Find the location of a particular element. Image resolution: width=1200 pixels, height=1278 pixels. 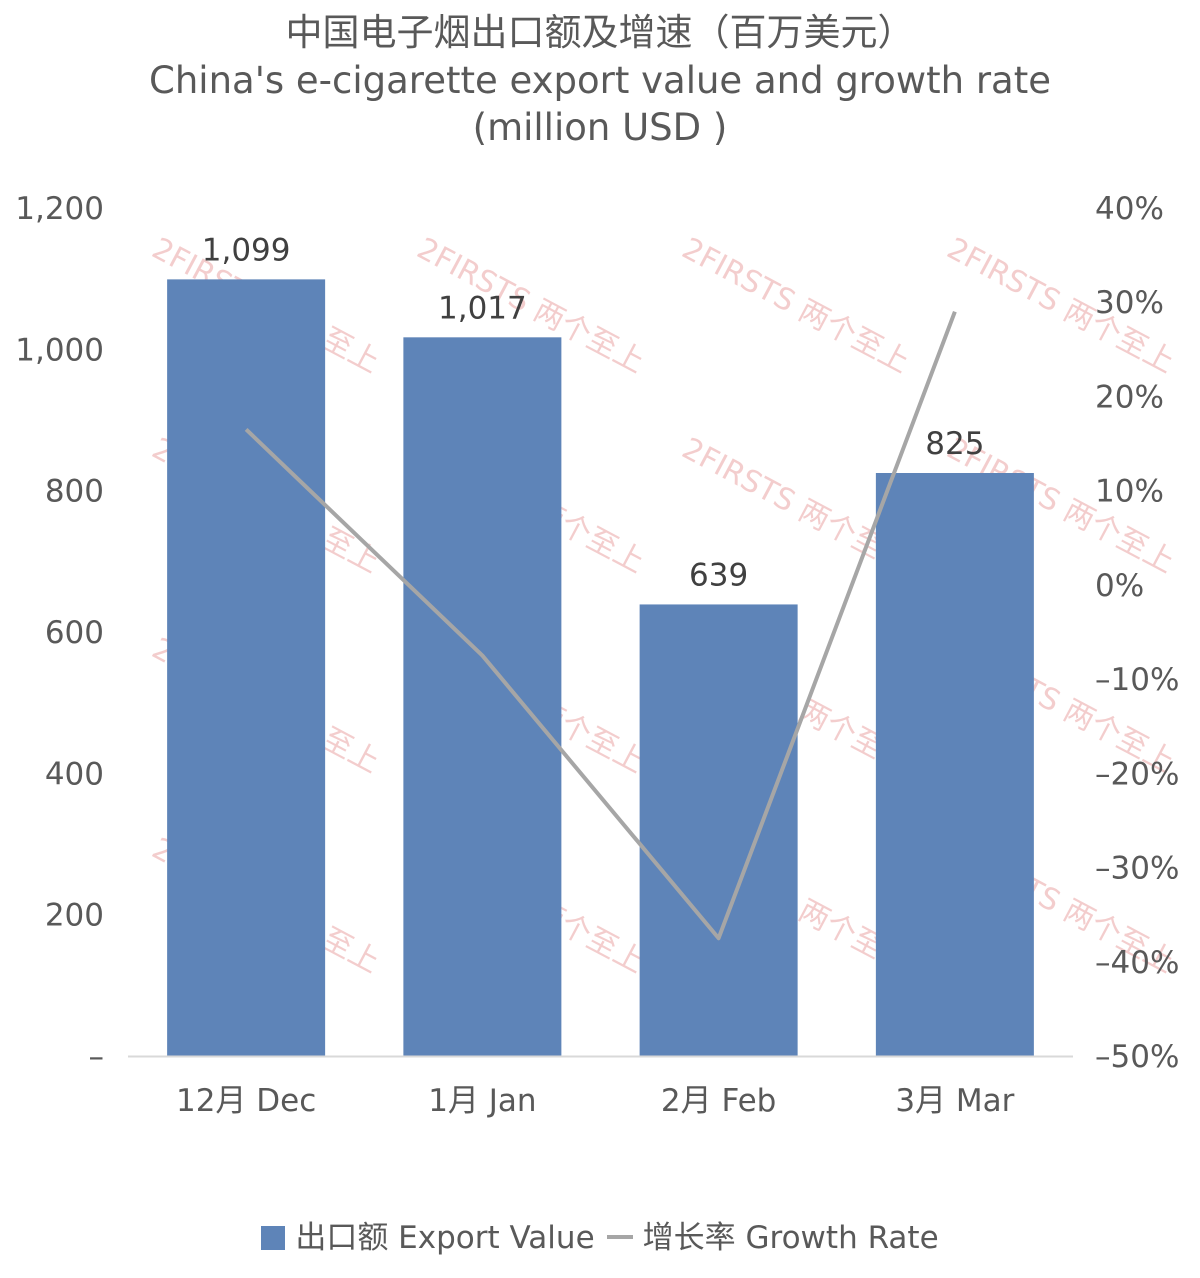

y-left-tick-label: 800 is located at coordinates (74, 492).